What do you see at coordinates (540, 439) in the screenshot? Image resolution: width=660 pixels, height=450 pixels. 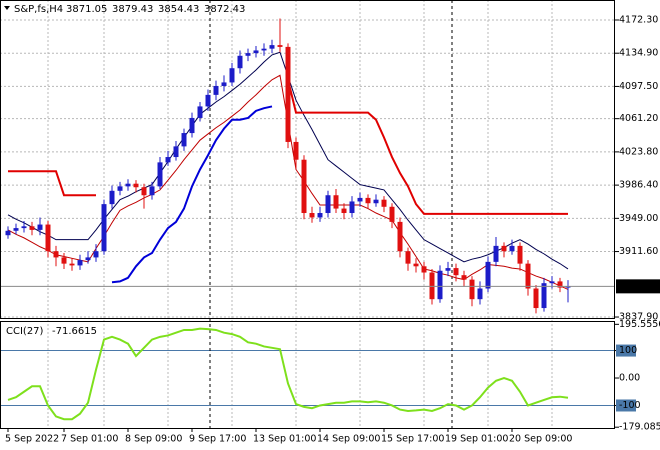 I see `x-tick-label: 20 Sep 09:00` at bounding box center [540, 439].